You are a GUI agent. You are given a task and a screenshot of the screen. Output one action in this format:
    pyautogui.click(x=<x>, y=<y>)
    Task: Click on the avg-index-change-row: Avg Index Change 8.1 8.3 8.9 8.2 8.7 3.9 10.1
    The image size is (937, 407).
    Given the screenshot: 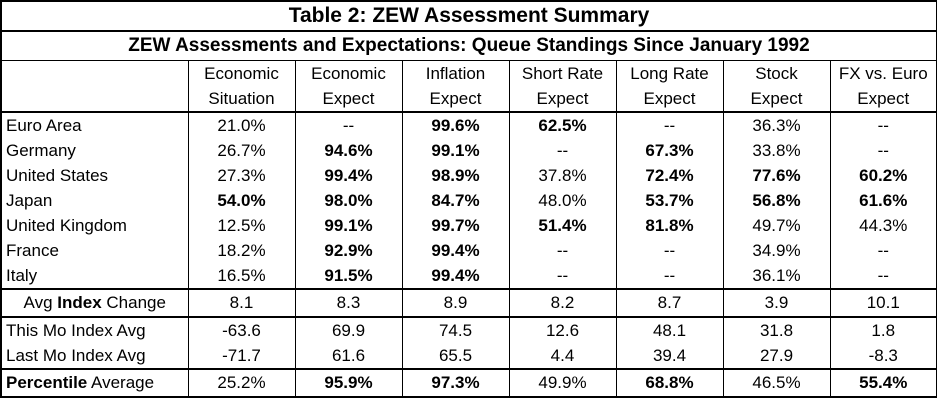 What is the action you would take?
    pyautogui.click(x=468, y=303)
    